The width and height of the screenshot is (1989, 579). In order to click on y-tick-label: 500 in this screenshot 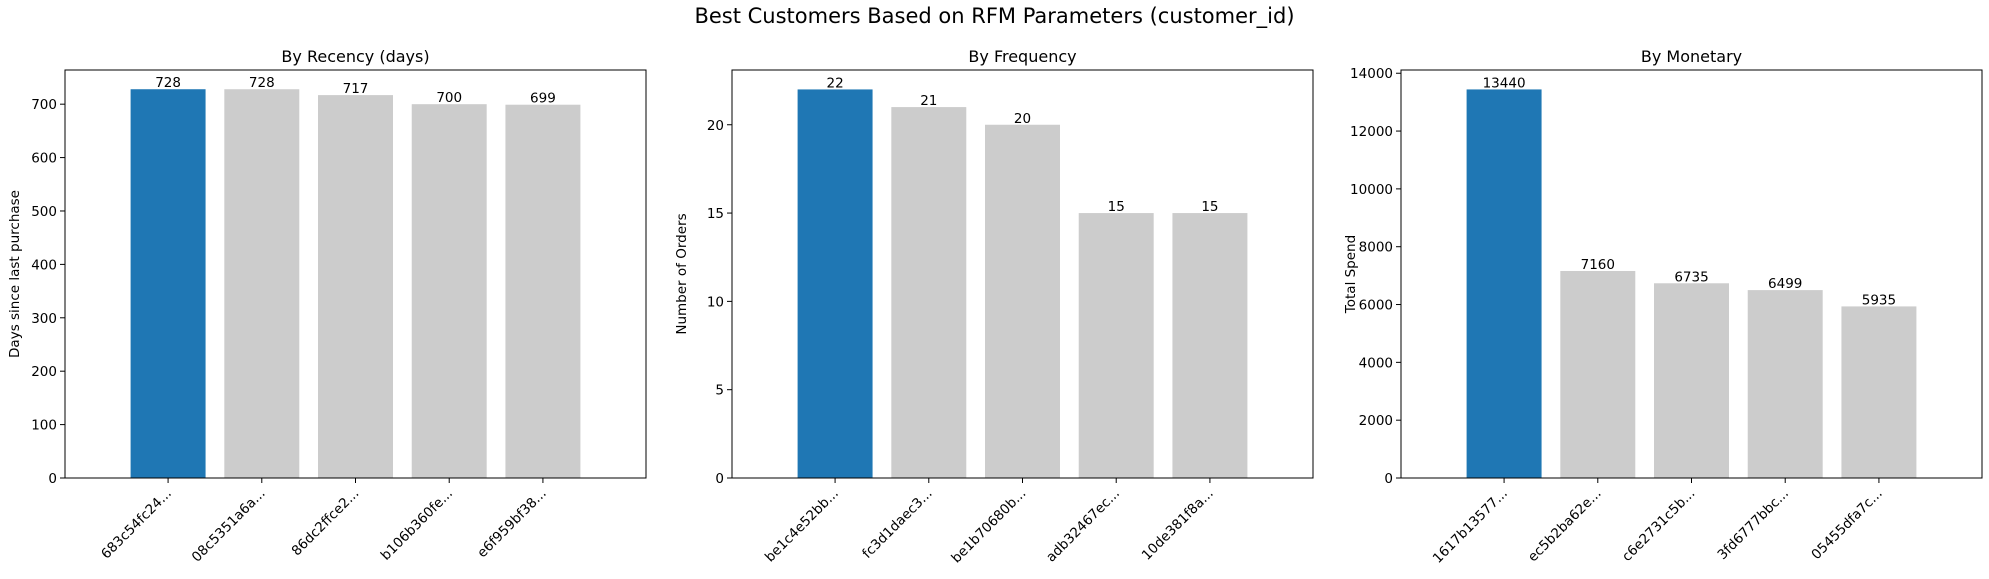, I will do `click(44, 212)`.